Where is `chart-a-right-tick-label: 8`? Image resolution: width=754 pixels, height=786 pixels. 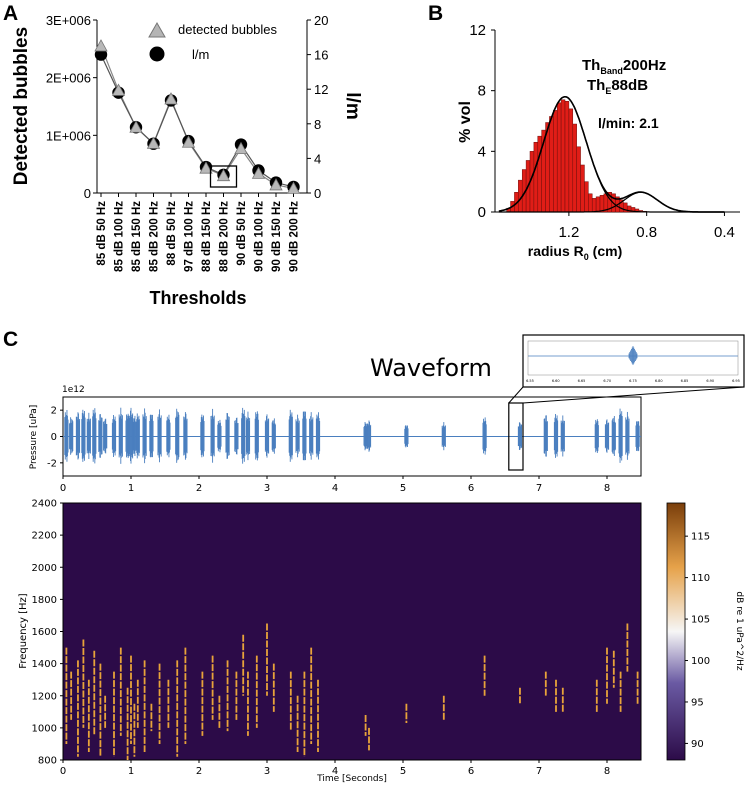
chart-a-right-tick-label: 8 is located at coordinates (317, 124).